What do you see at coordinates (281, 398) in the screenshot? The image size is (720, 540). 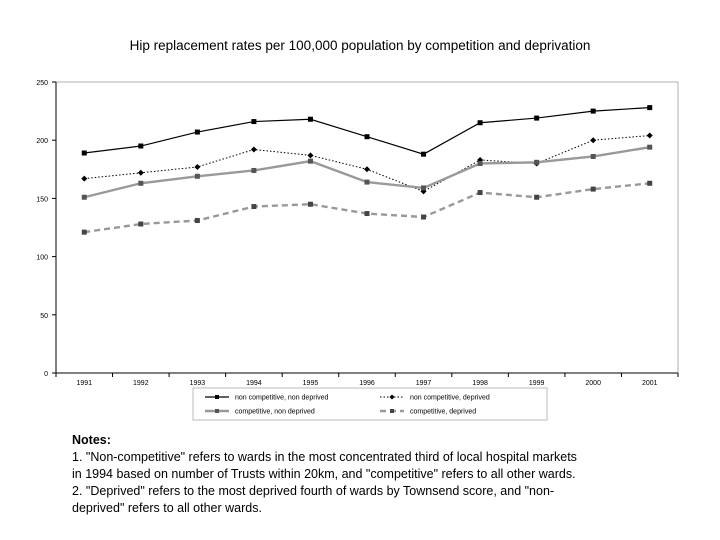 I see `legend-label: non competitive, non deprived` at bounding box center [281, 398].